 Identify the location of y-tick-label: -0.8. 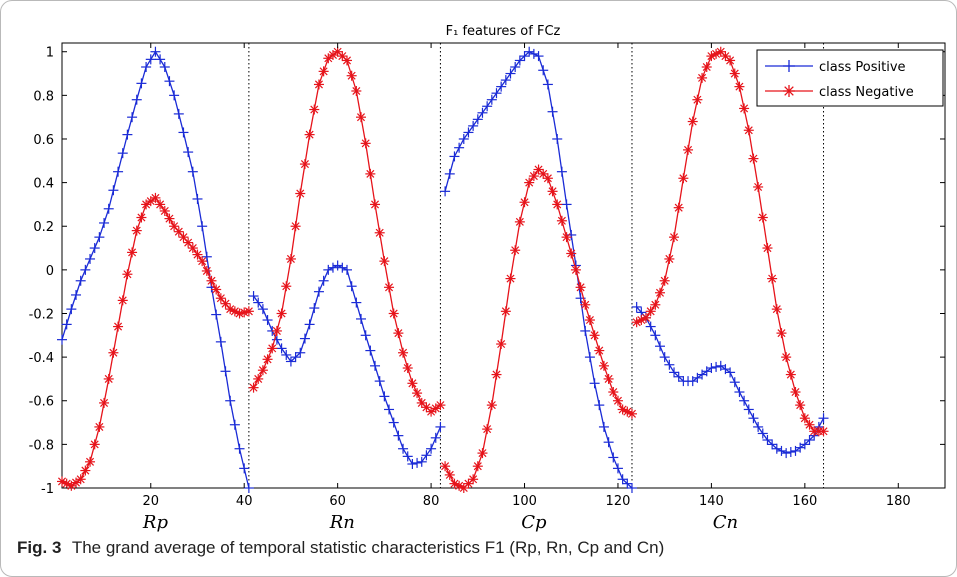
(41, 445).